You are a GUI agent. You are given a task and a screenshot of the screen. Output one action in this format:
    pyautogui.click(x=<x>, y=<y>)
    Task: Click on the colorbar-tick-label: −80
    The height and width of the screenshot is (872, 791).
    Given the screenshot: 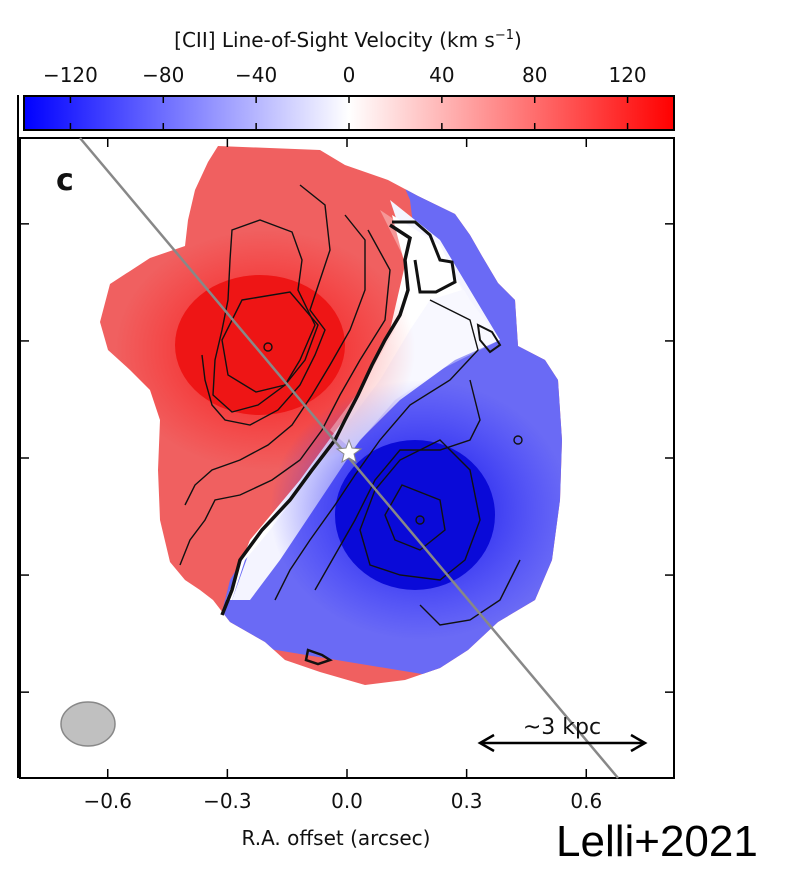 What is the action you would take?
    pyautogui.click(x=163, y=75)
    